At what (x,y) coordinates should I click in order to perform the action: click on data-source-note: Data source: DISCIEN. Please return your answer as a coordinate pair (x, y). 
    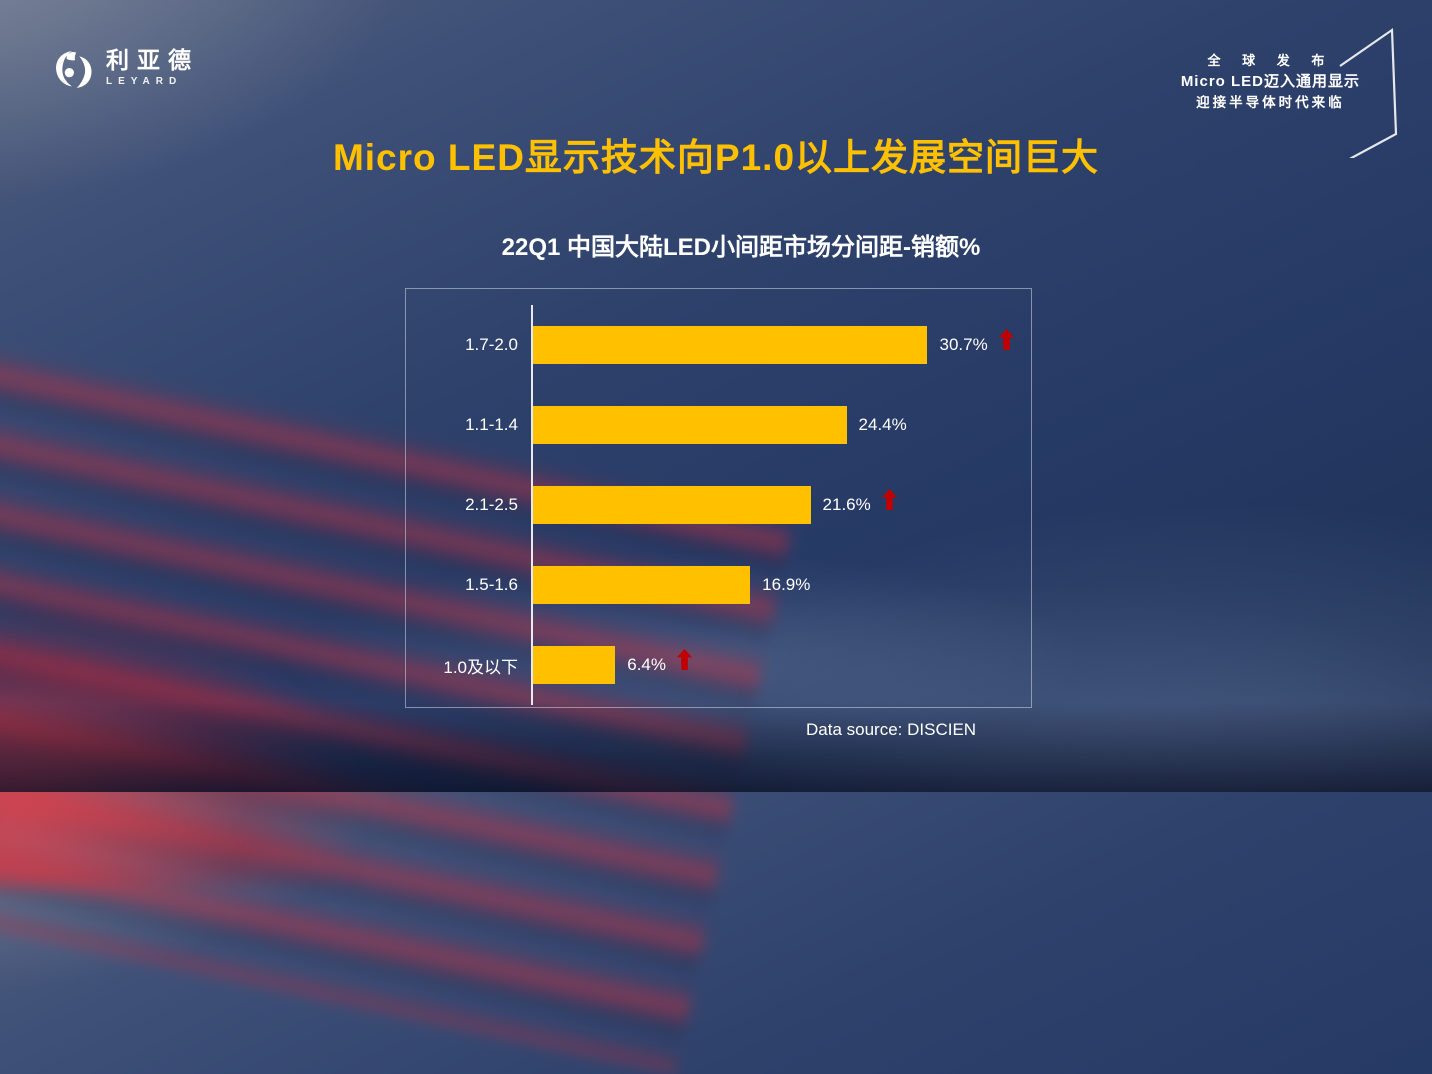
    Looking at the image, I should click on (891, 729).